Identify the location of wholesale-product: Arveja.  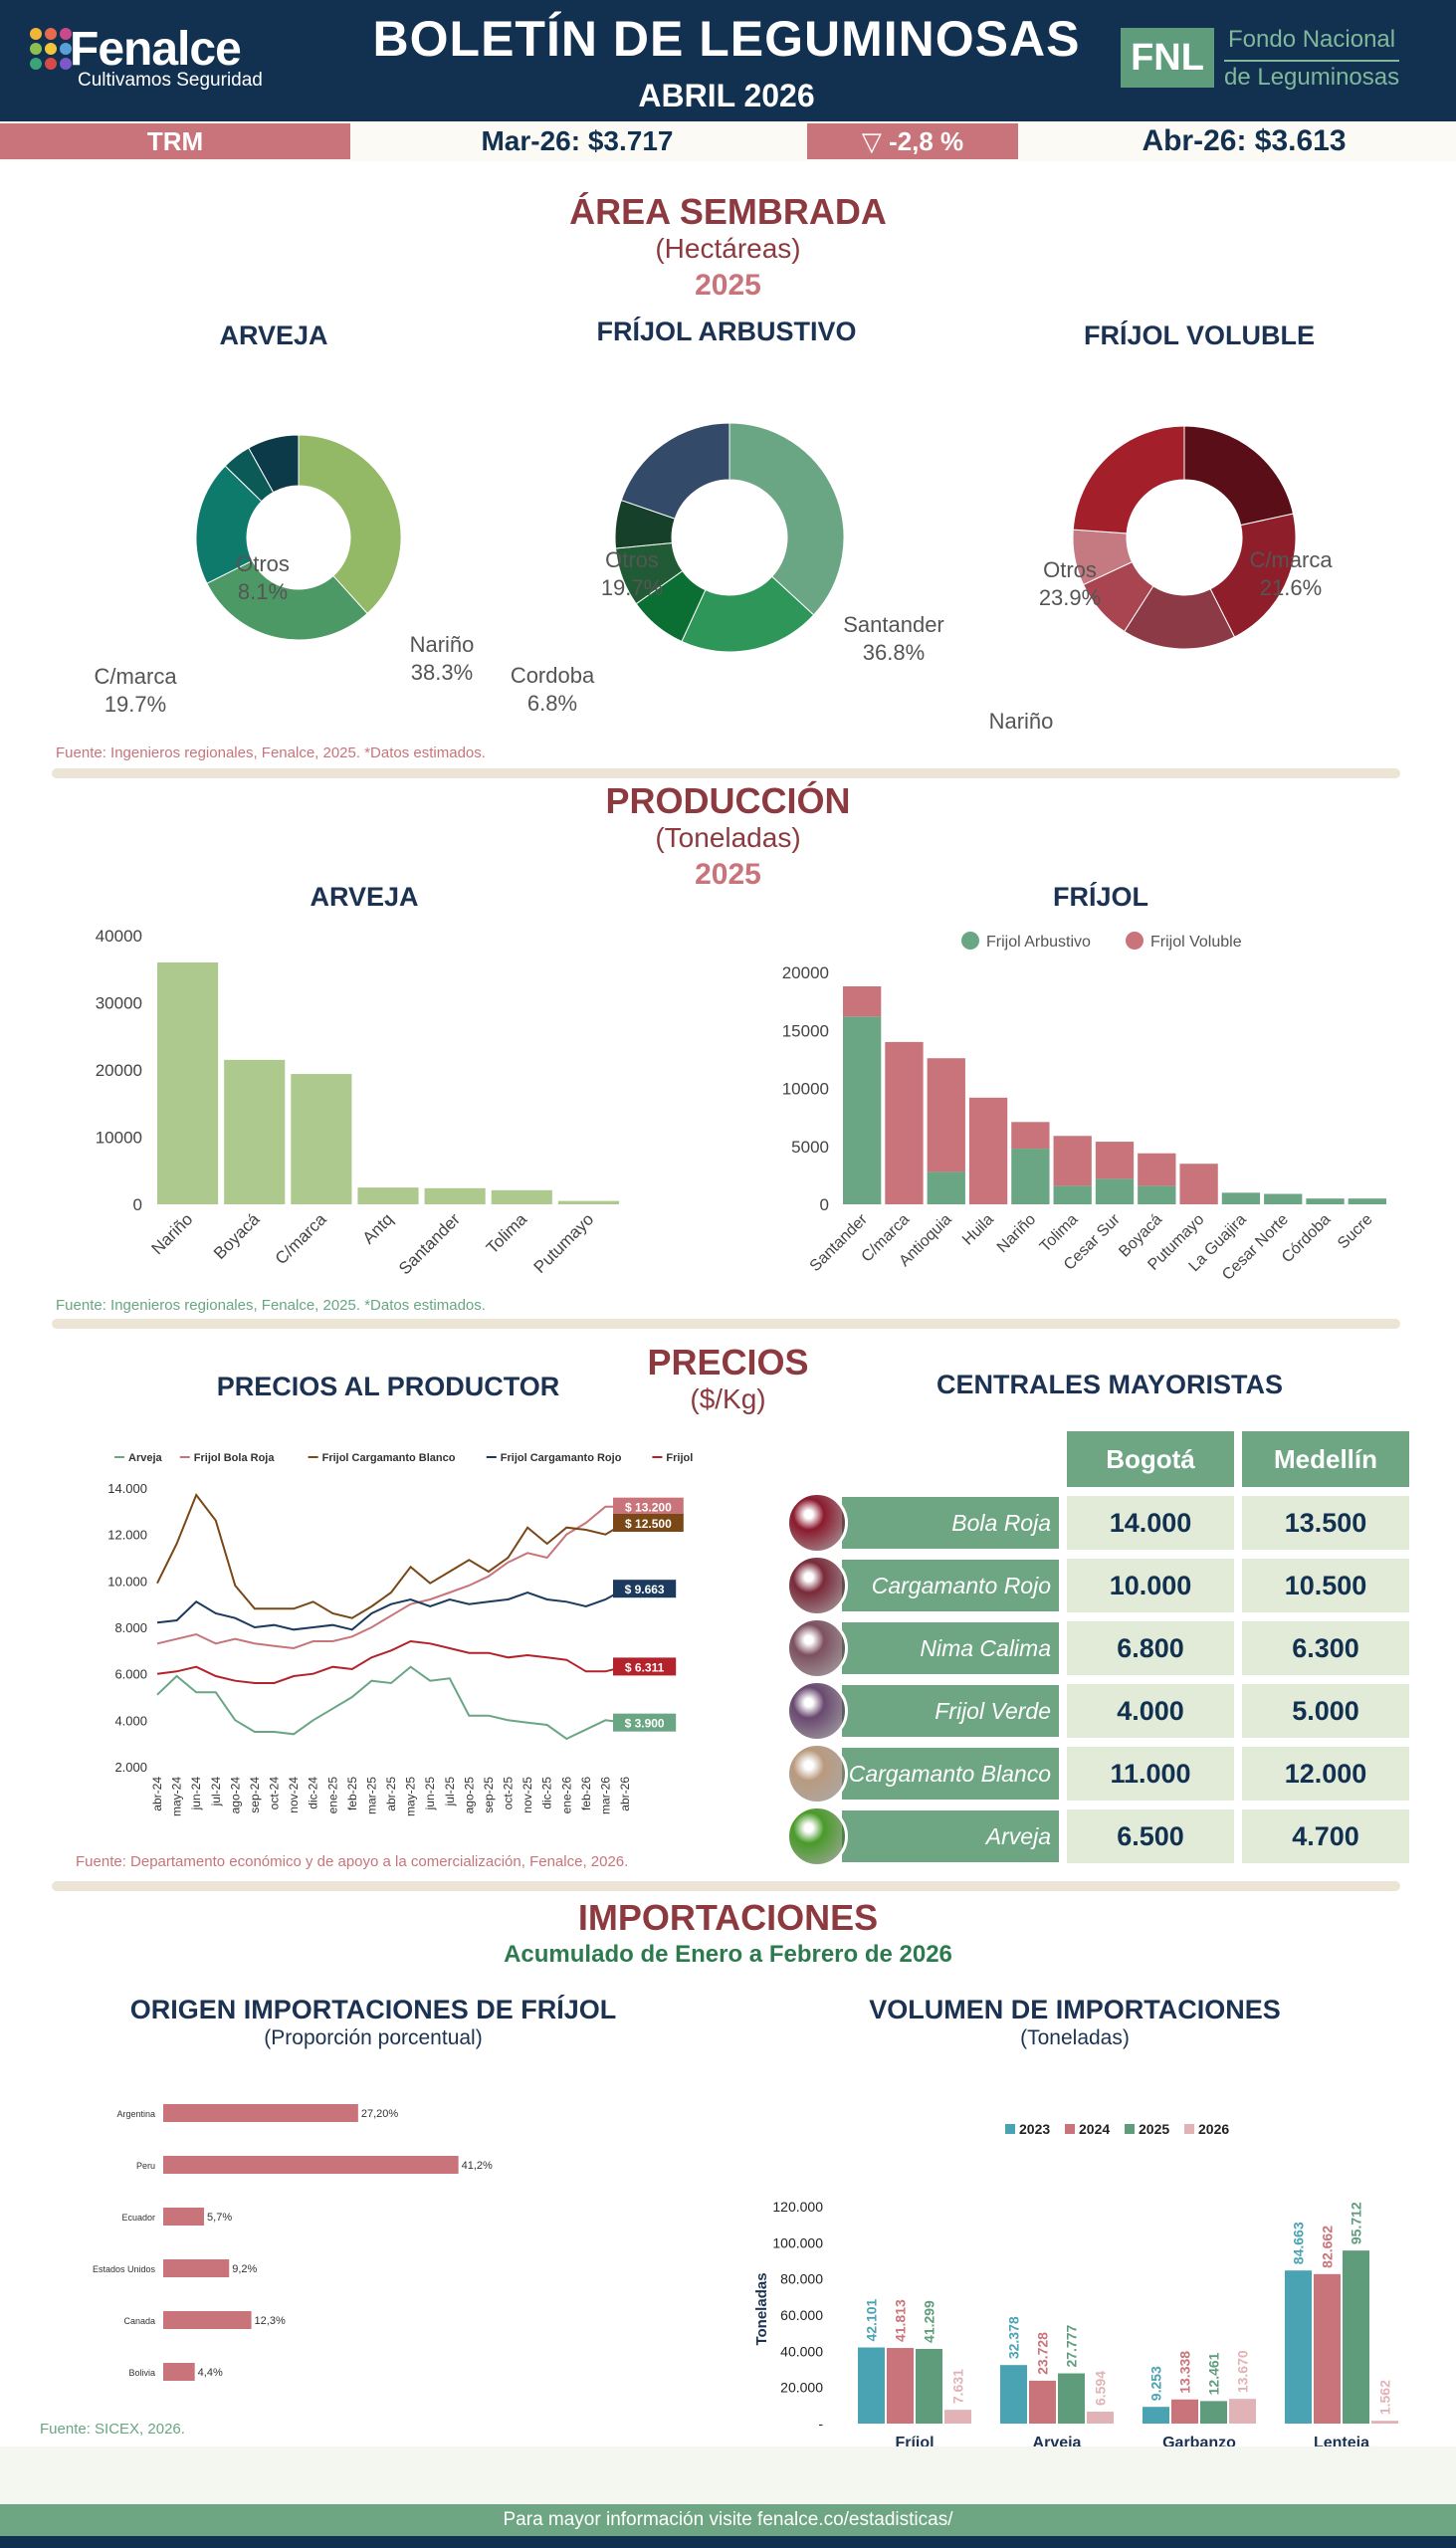
(950, 1836).